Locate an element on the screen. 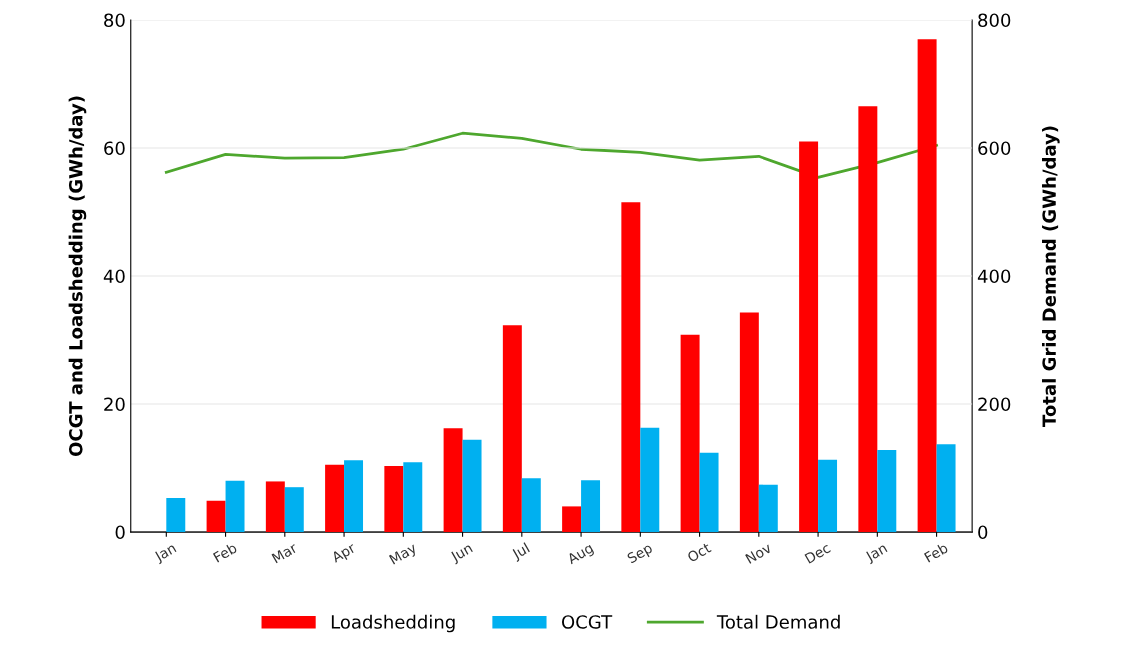 The width and height of the screenshot is (1137, 665). legend-label: OCGT is located at coordinates (587, 622).